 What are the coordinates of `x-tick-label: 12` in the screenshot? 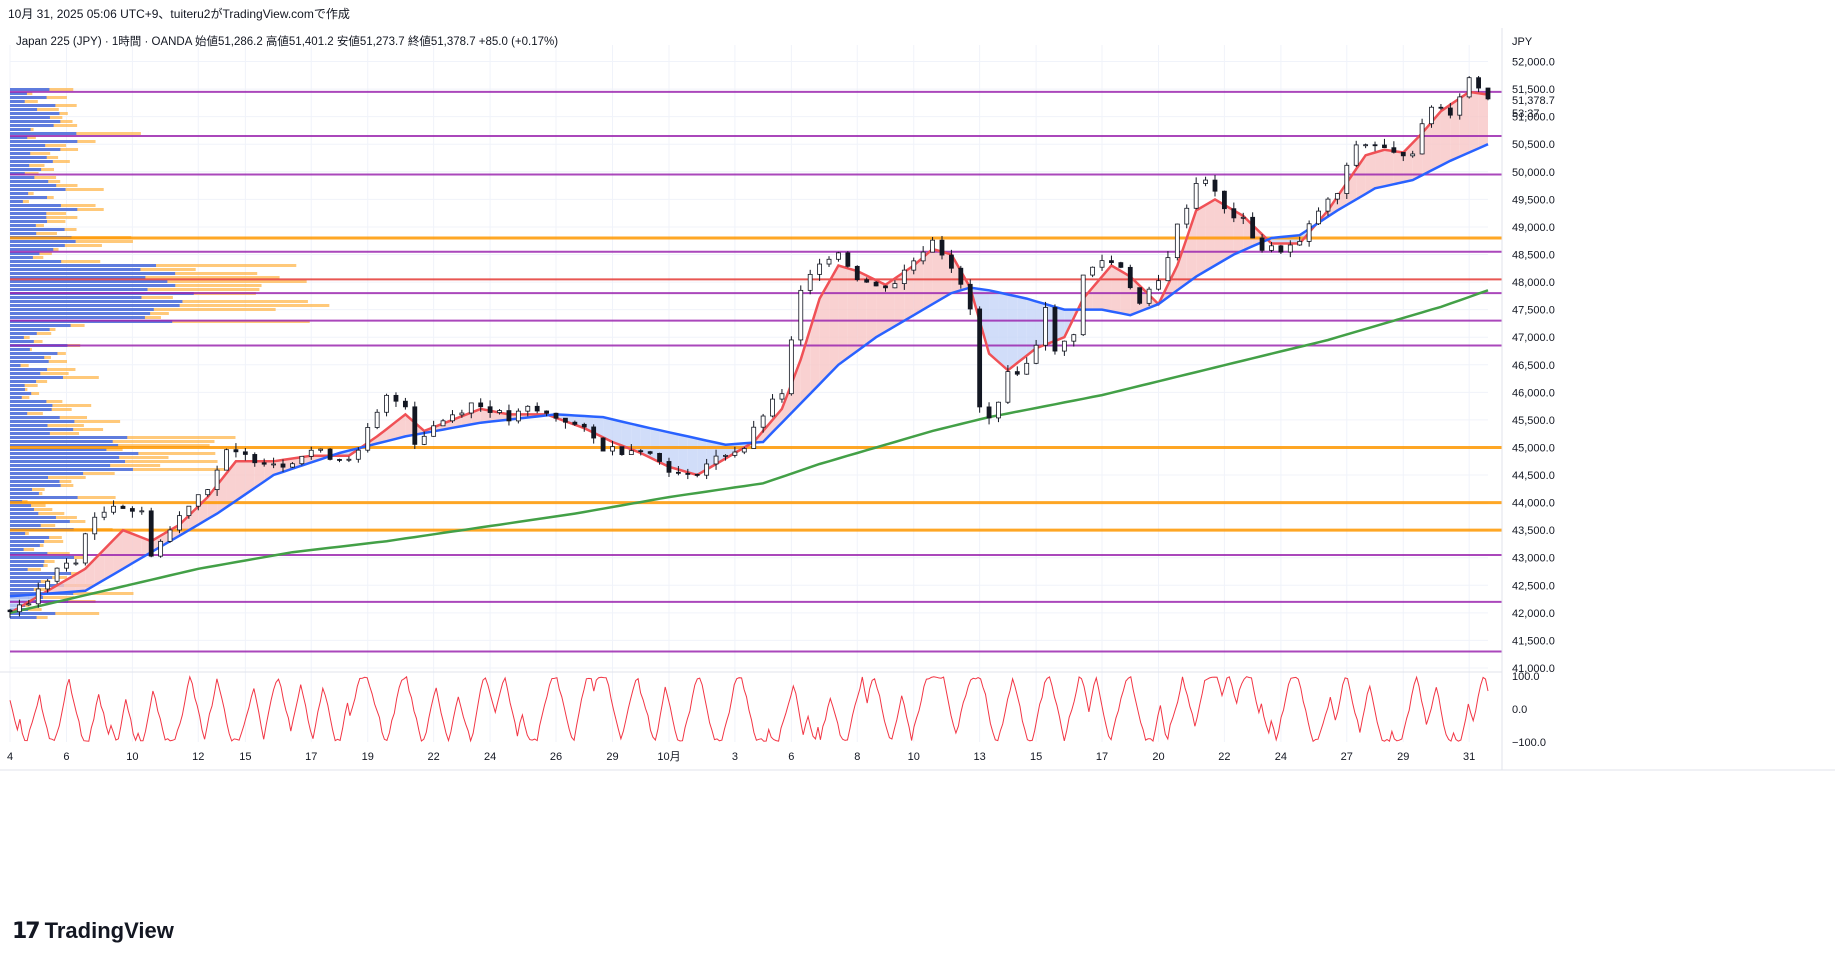 It's located at (198, 757).